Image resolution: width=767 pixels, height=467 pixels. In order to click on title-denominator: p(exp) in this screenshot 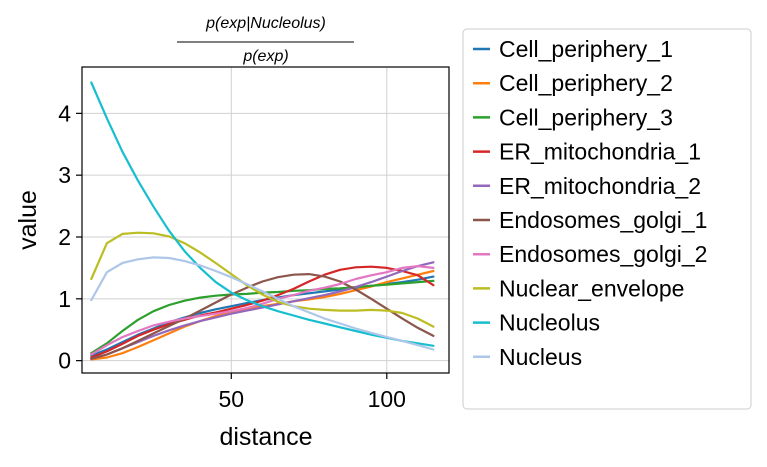, I will do `click(265, 56)`.